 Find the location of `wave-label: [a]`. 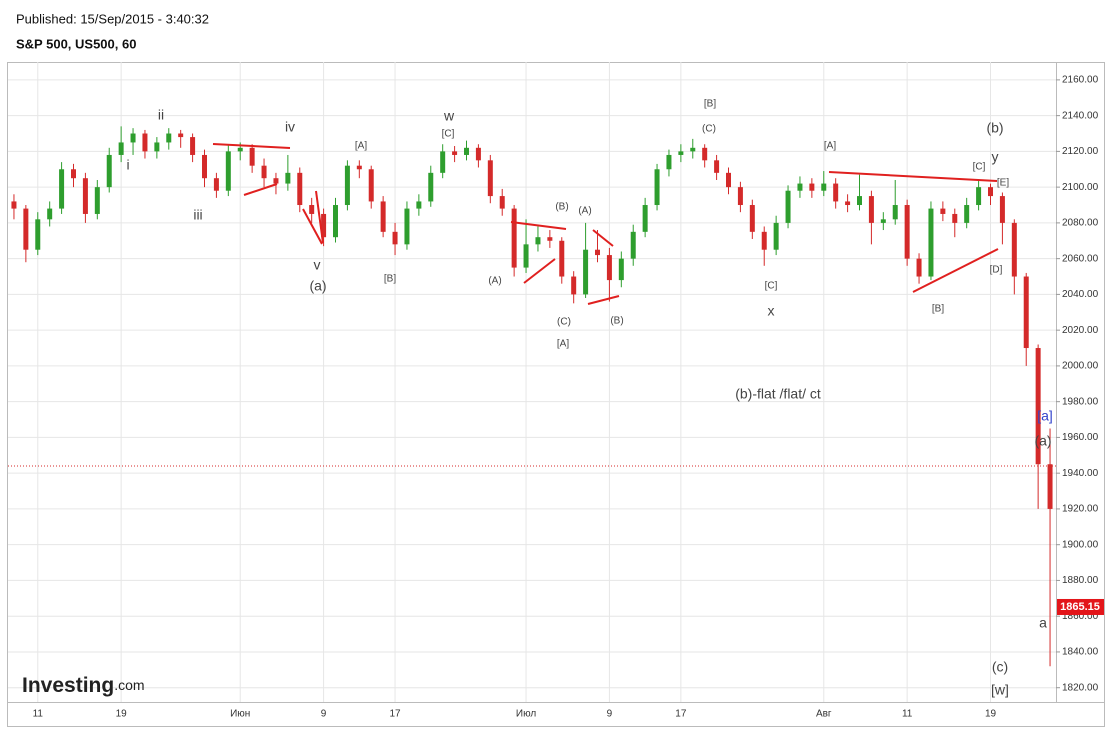

wave-label: [a] is located at coordinates (1045, 416).